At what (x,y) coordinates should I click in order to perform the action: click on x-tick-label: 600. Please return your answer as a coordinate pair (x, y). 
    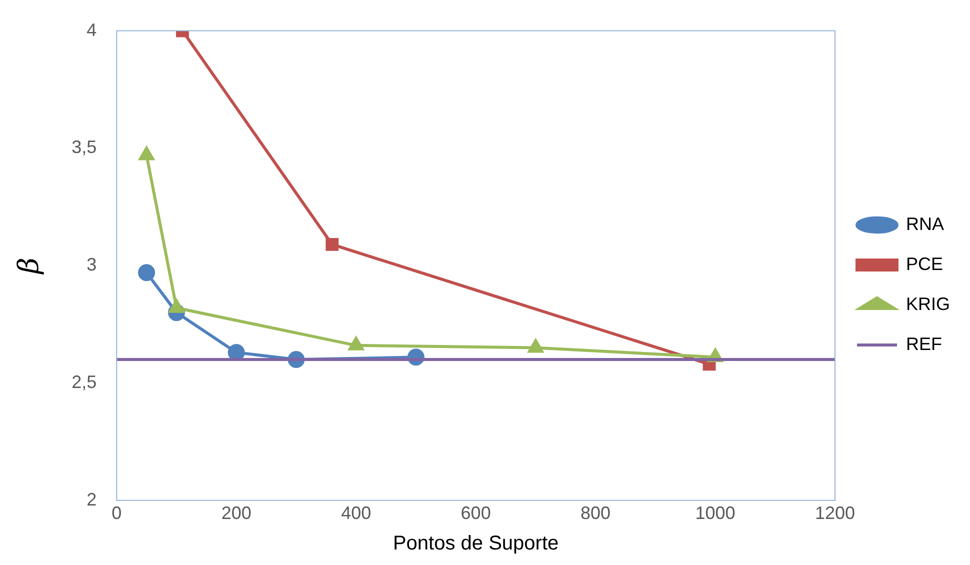
    Looking at the image, I should click on (475, 513).